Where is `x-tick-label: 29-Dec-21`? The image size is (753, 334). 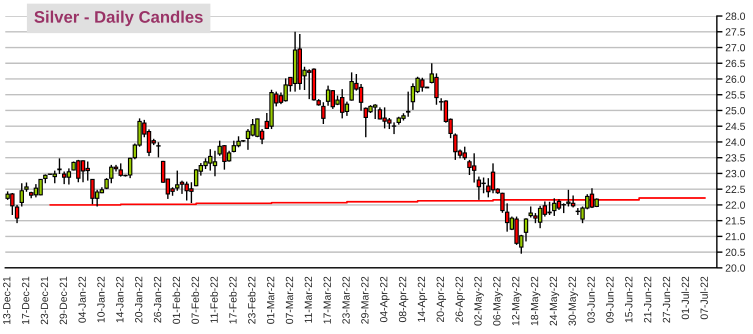
x-tick-label: 29-Dec-21 is located at coordinates (63, 300).